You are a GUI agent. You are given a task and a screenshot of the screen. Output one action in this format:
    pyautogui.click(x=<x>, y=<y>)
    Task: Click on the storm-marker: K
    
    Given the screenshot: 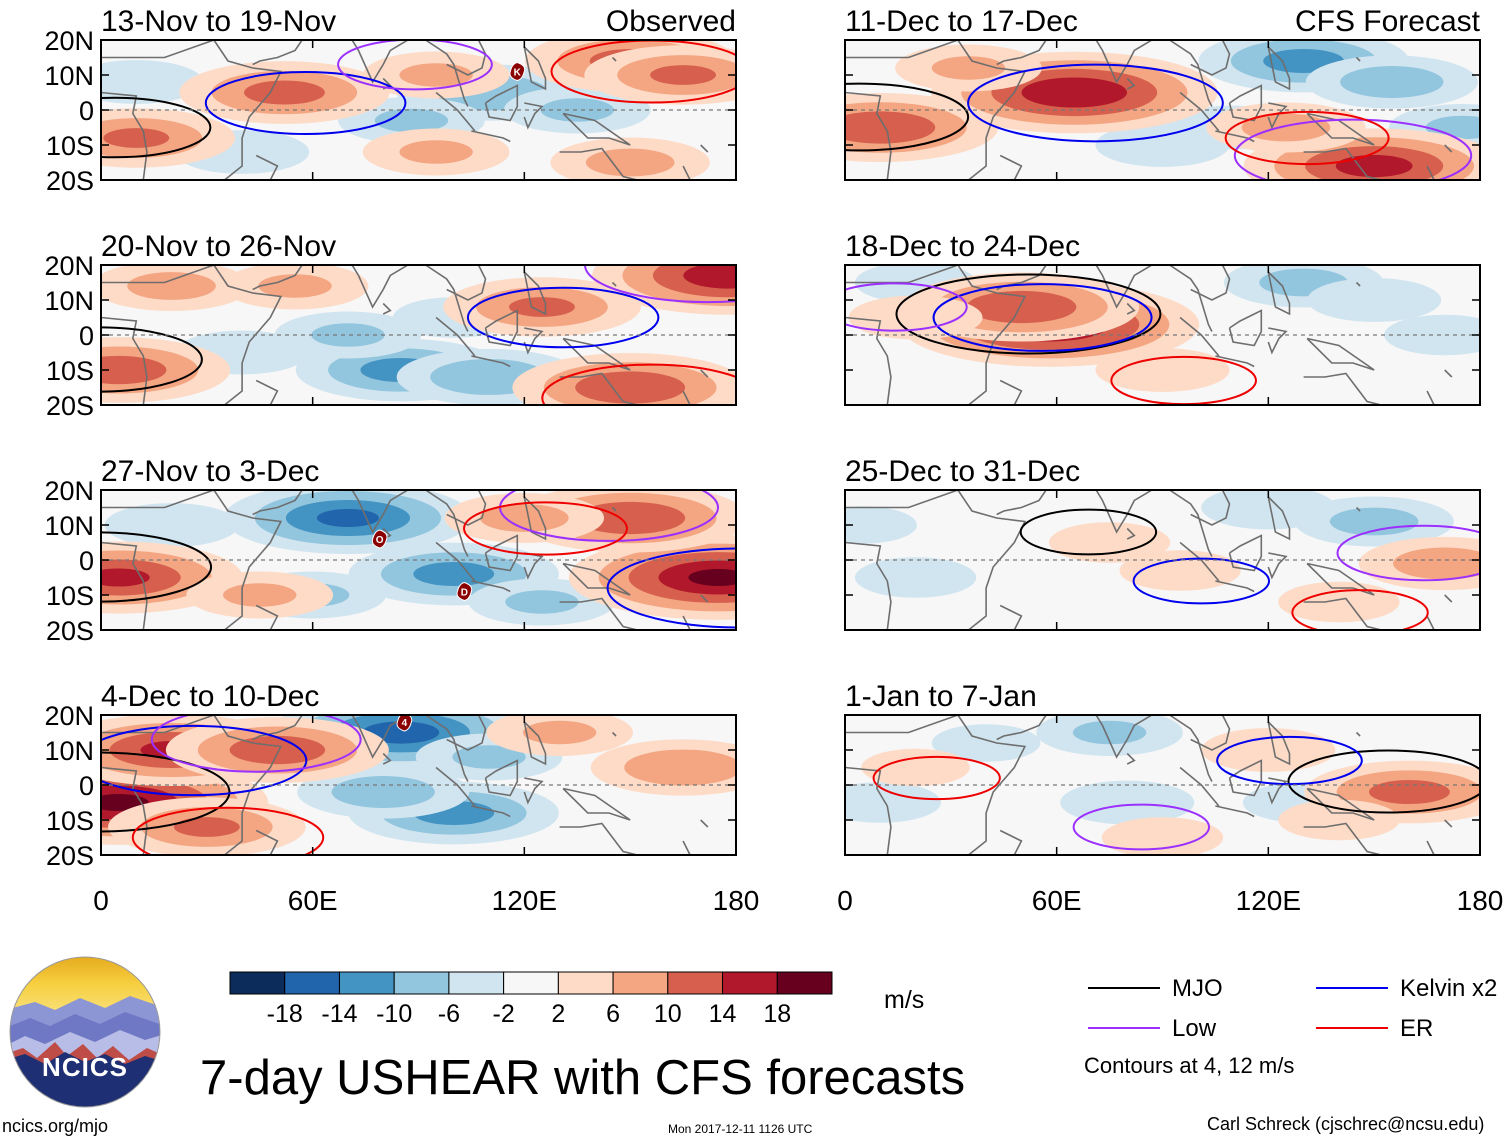 What is the action you would take?
    pyautogui.click(x=517, y=71)
    